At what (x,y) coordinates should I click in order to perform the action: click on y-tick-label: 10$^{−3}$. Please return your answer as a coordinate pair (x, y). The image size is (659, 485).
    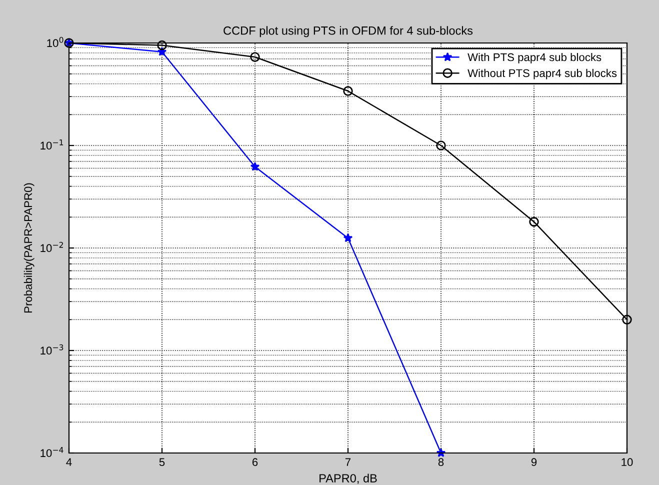
    Looking at the image, I should click on (52, 349).